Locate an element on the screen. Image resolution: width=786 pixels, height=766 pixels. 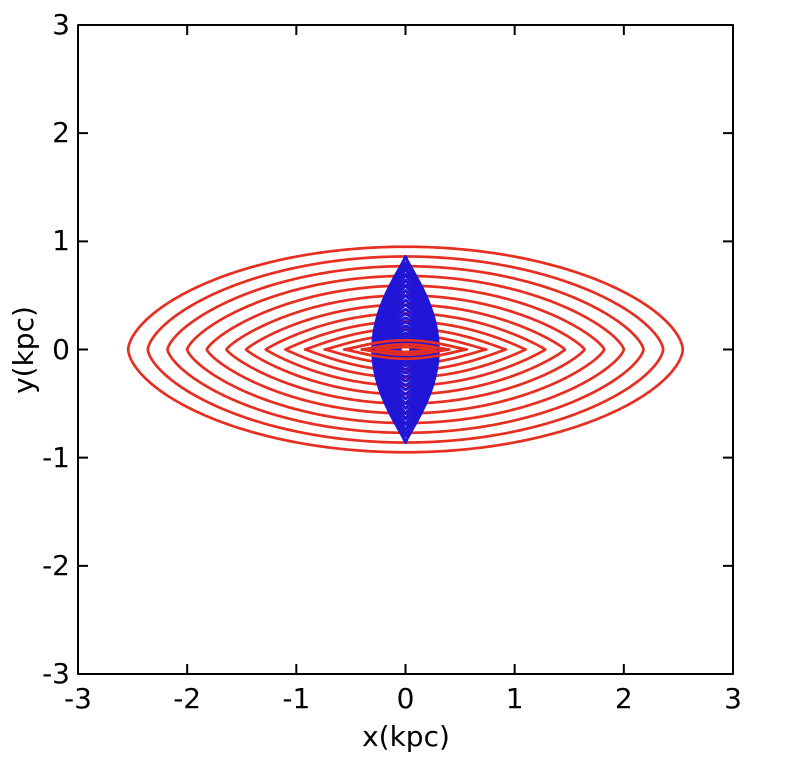
x-tick-label: -2 is located at coordinates (187, 698).